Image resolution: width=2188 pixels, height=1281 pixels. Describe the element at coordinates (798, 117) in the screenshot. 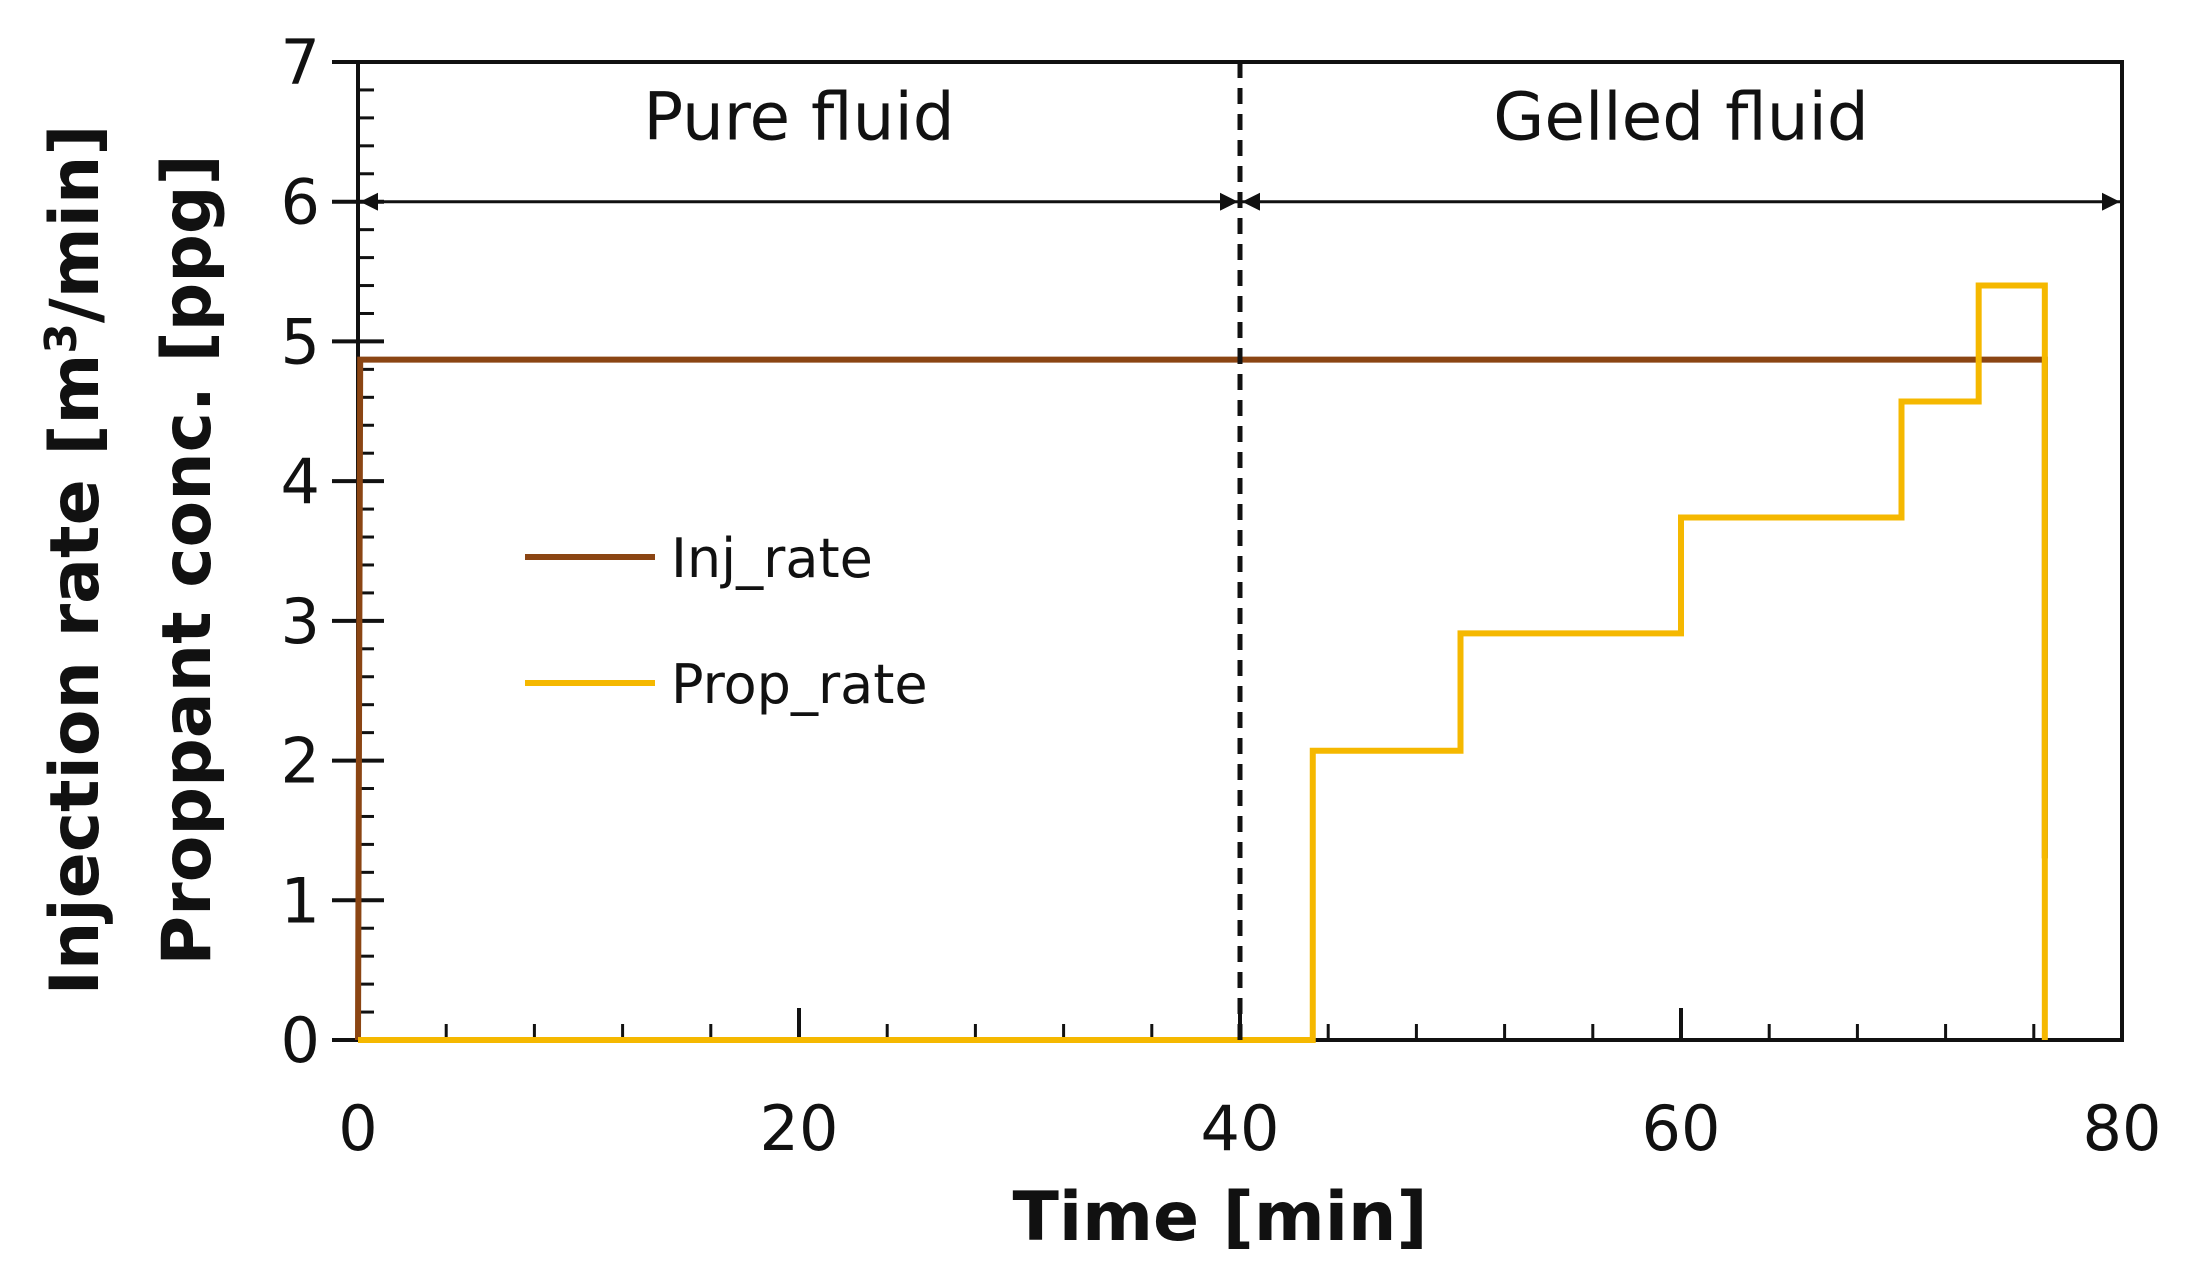

I see `region-label: Pure fluid` at that location.